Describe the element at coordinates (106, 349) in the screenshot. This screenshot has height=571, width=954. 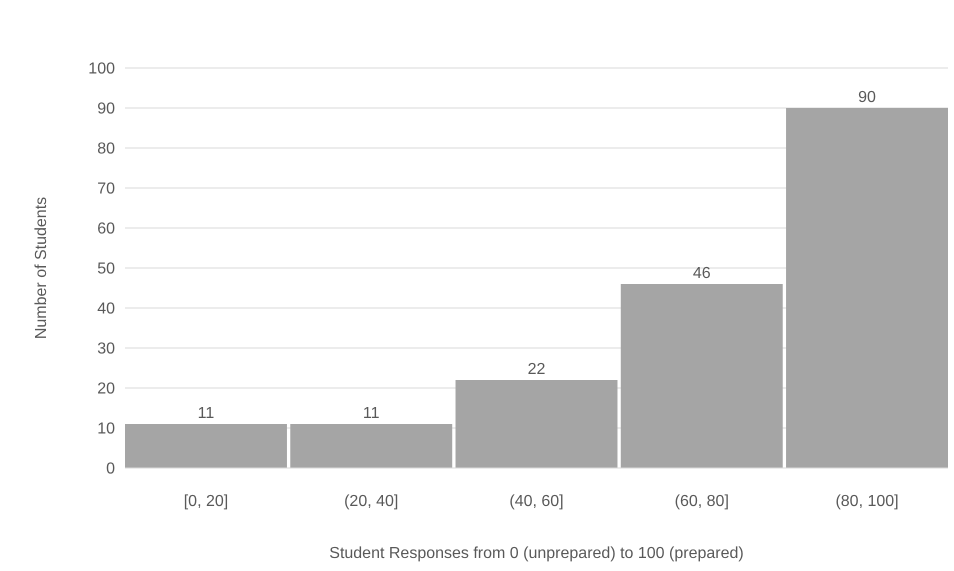
I see `y-tick-label: 30` at that location.